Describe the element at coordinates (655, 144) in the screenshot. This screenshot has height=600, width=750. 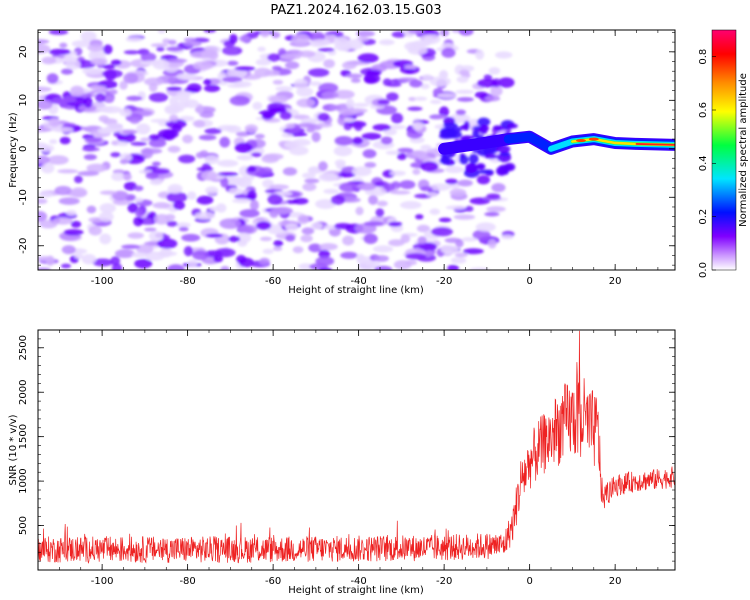
I see `signal-ridge-band` at that location.